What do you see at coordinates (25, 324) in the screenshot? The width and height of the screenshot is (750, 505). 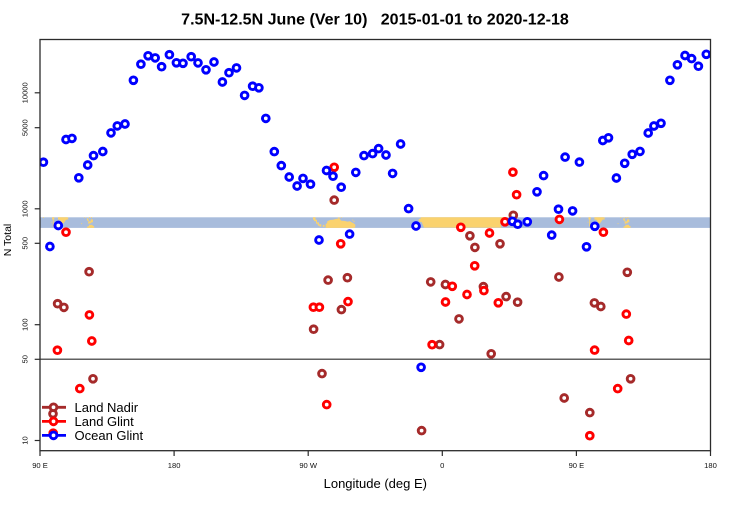 I see `svg-text: 100` at bounding box center [25, 324].